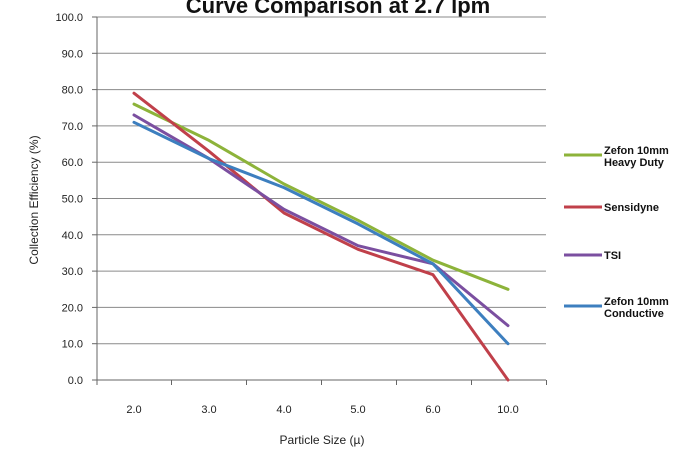 The height and width of the screenshot is (455, 679). I want to click on y-tick-label: 20.0, so click(72, 308).